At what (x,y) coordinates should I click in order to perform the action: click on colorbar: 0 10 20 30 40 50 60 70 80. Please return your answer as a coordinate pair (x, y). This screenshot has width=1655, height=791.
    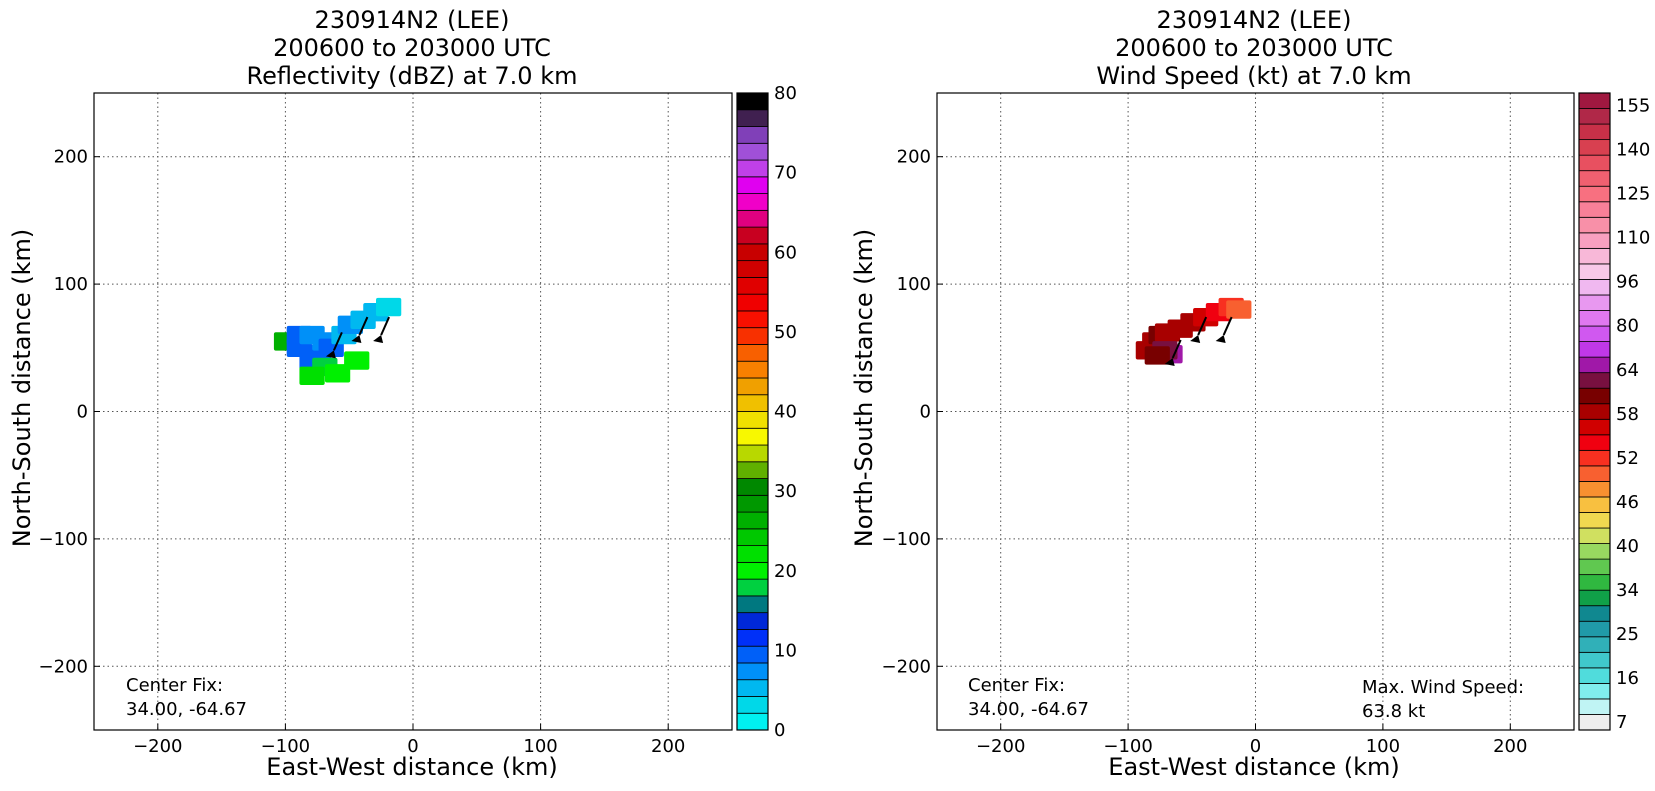
    Looking at the image, I should click on (766, 412).